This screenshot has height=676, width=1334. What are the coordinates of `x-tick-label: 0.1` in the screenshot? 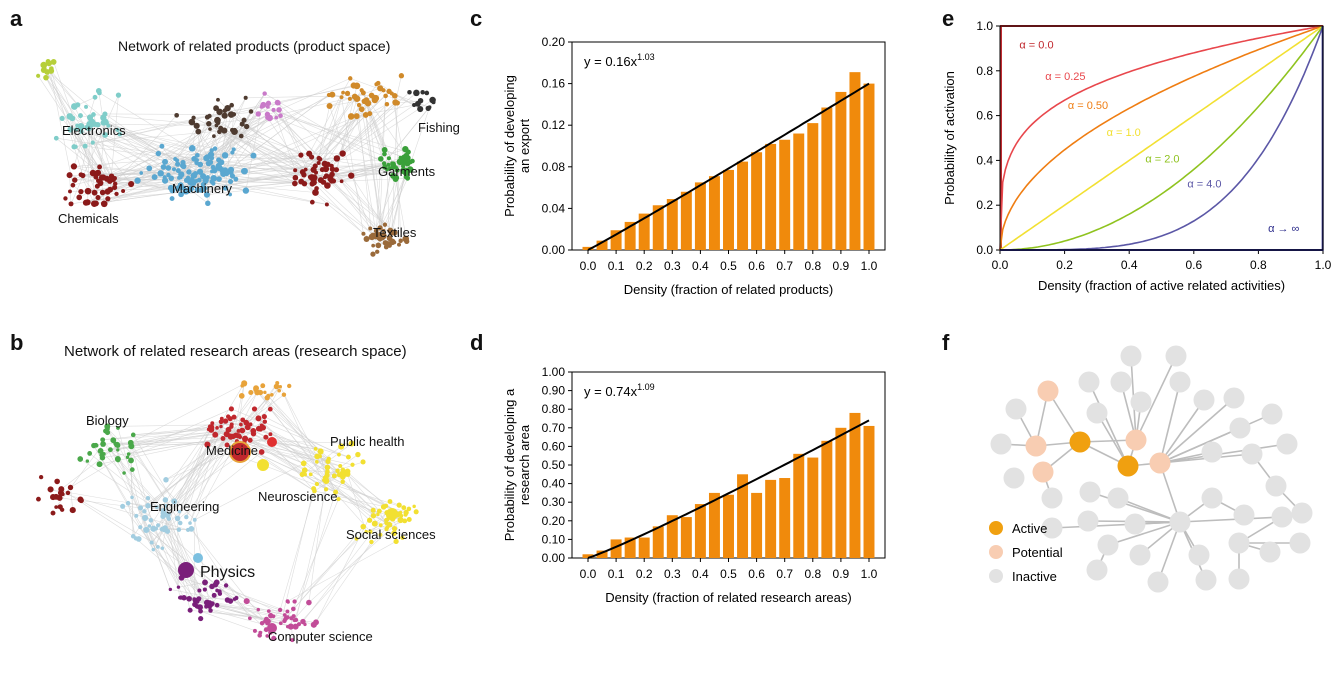 It's located at (616, 266).